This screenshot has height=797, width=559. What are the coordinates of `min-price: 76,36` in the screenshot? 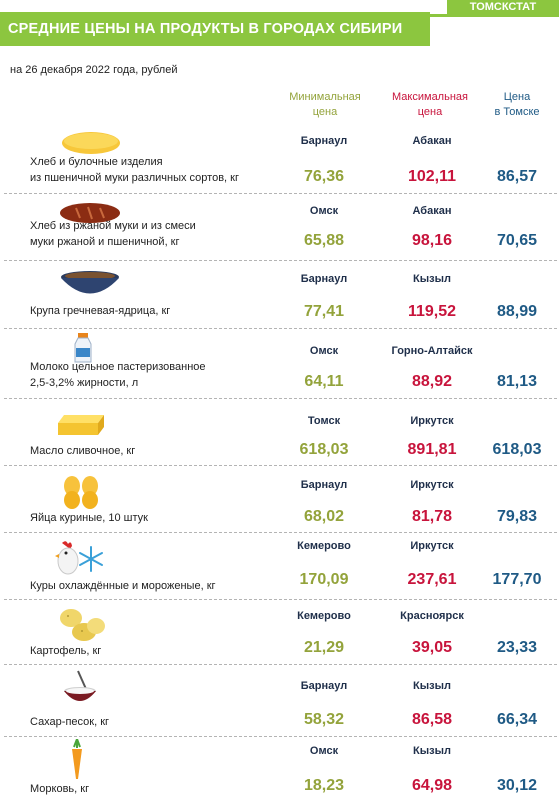 It's located at (324, 176).